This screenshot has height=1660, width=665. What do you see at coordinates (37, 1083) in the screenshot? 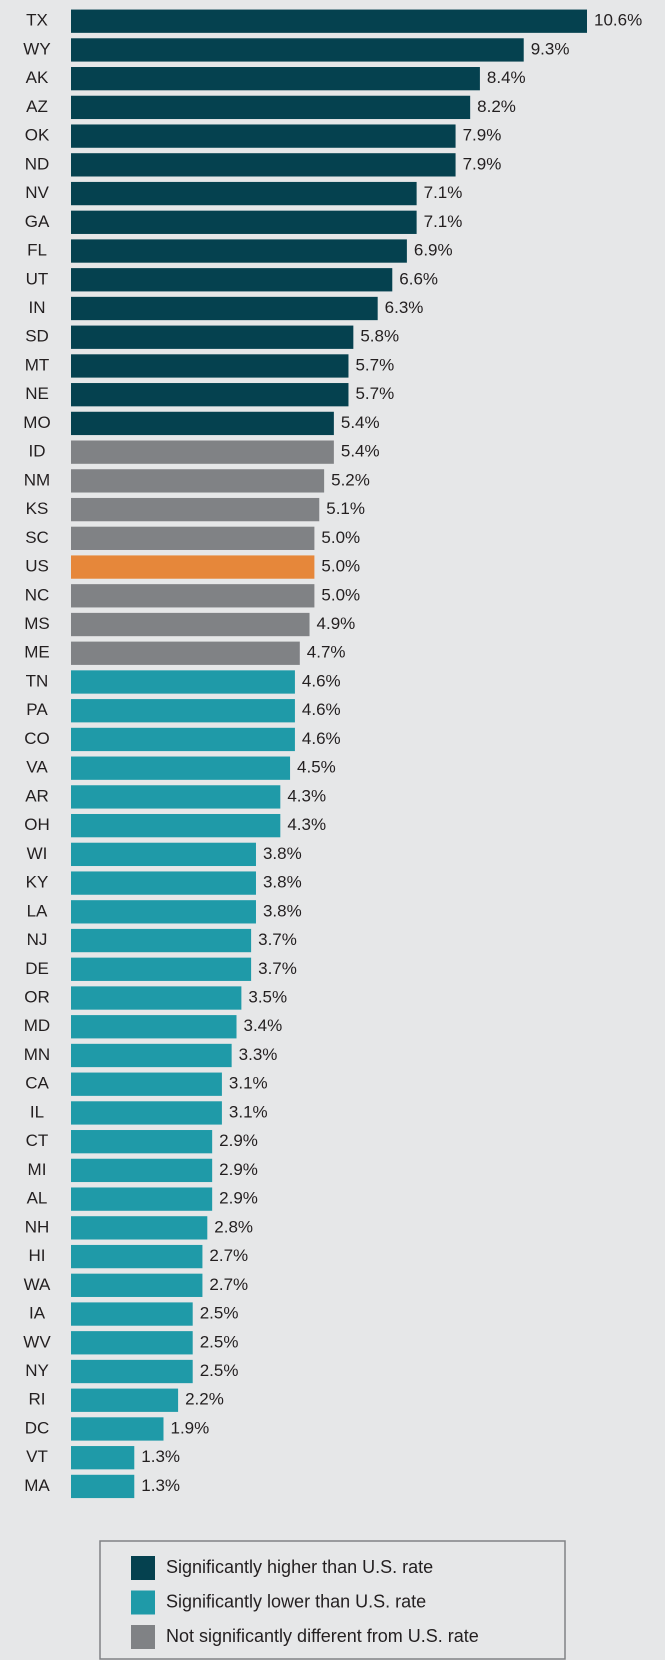
I see `category-label: CA` at bounding box center [37, 1083].